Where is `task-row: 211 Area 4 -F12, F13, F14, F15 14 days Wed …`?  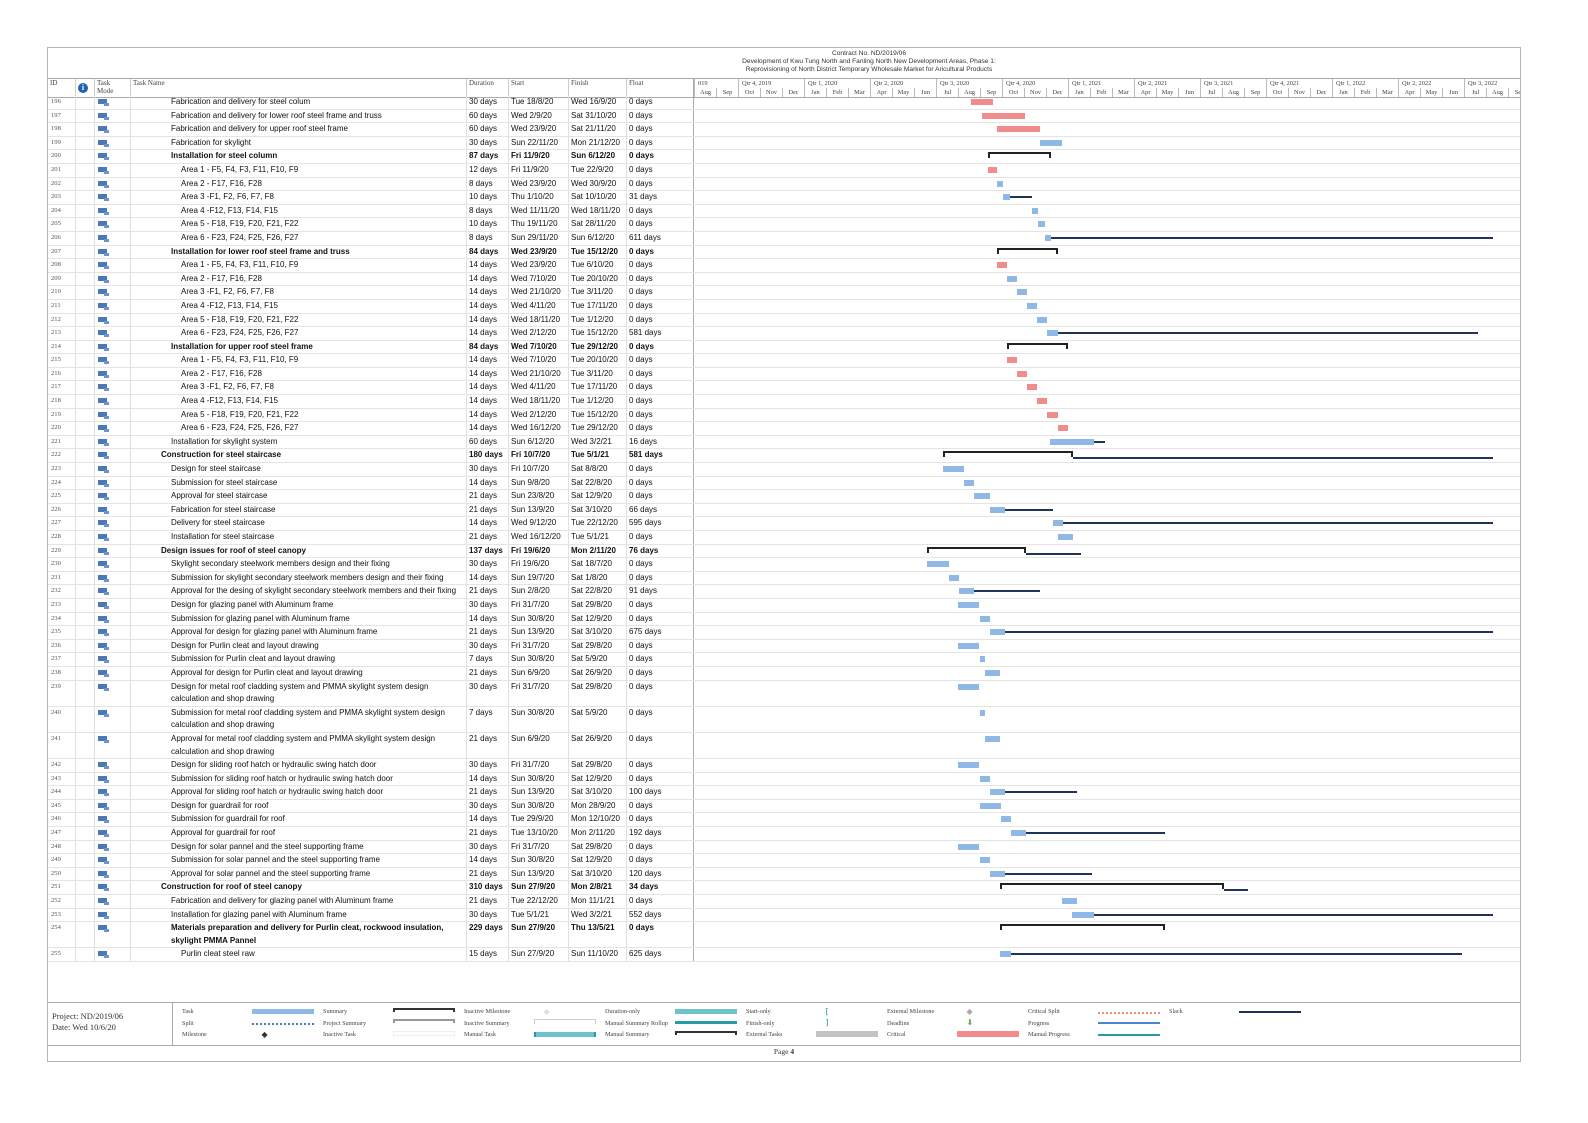 task-row: 211 Area 4 -F12, F13, F14, F15 14 days Wed … is located at coordinates (784, 306).